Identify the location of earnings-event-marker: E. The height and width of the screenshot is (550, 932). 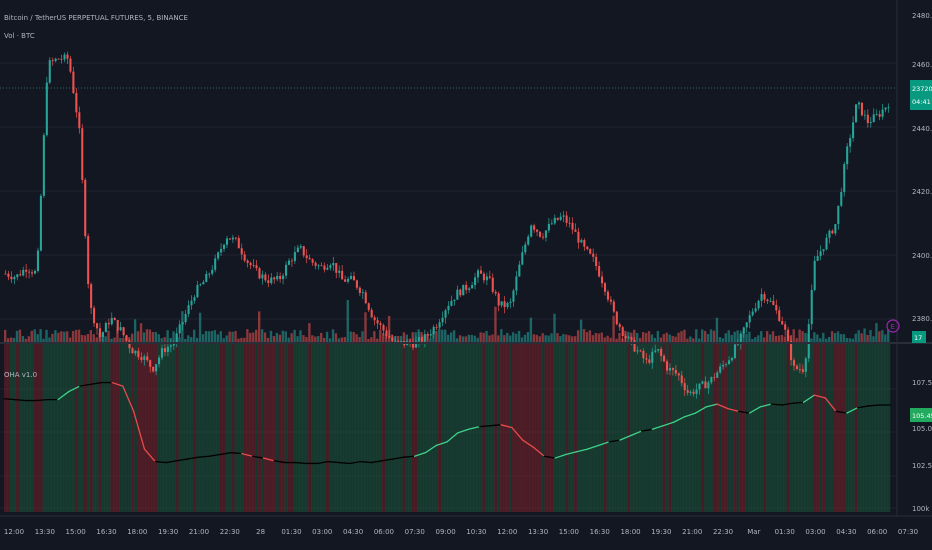
(893, 326).